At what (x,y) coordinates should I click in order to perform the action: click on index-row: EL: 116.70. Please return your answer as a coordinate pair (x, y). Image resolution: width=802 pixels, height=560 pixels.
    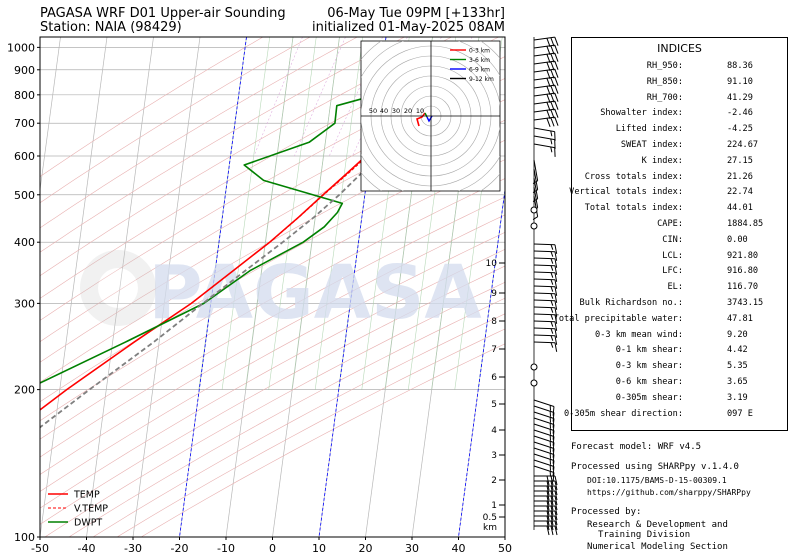
    Looking at the image, I should click on (679, 290).